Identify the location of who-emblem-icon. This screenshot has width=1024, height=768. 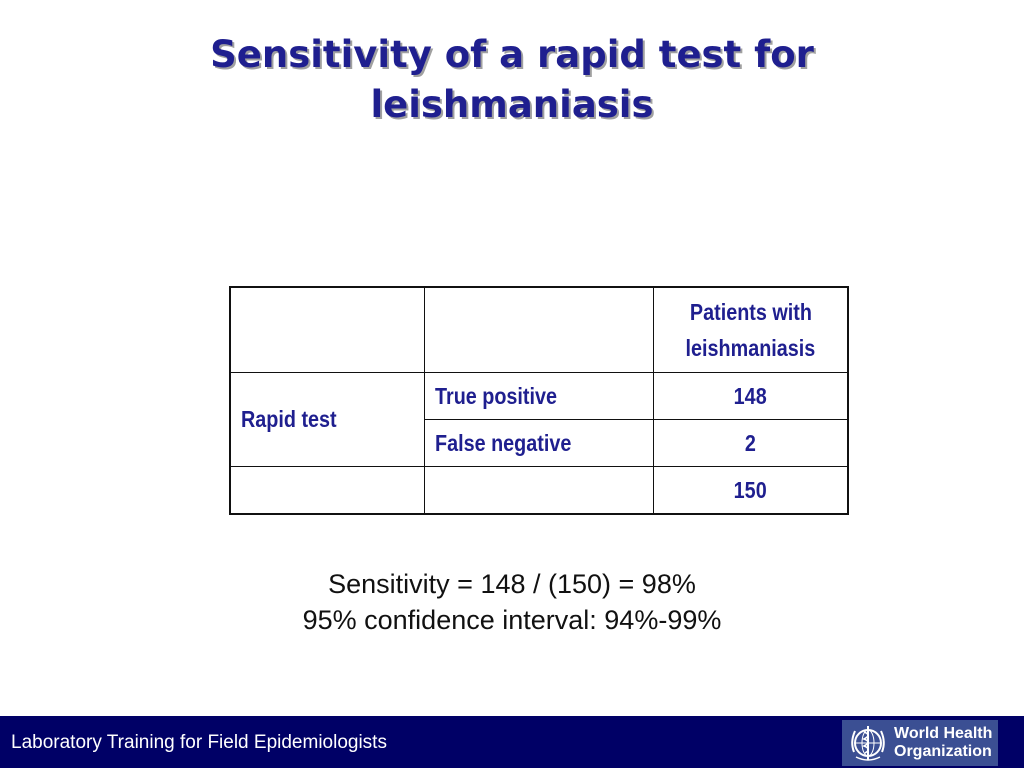
(868, 743).